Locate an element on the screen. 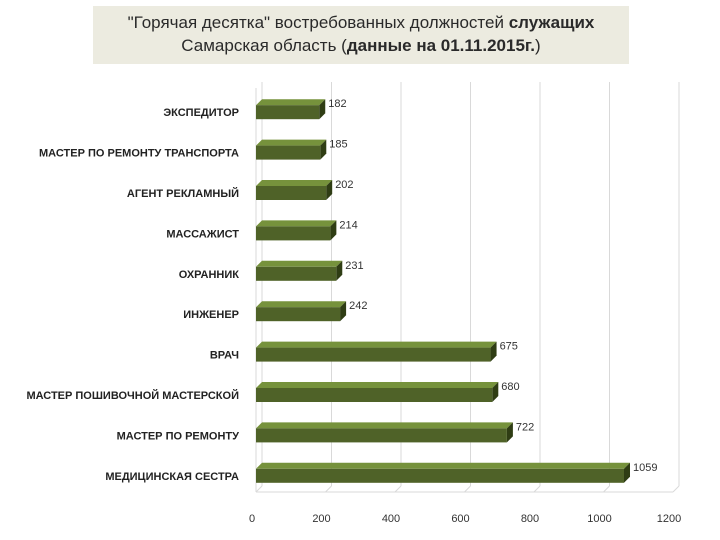 This screenshot has height=540, width=720. data-label: 242 is located at coordinates (358, 306).